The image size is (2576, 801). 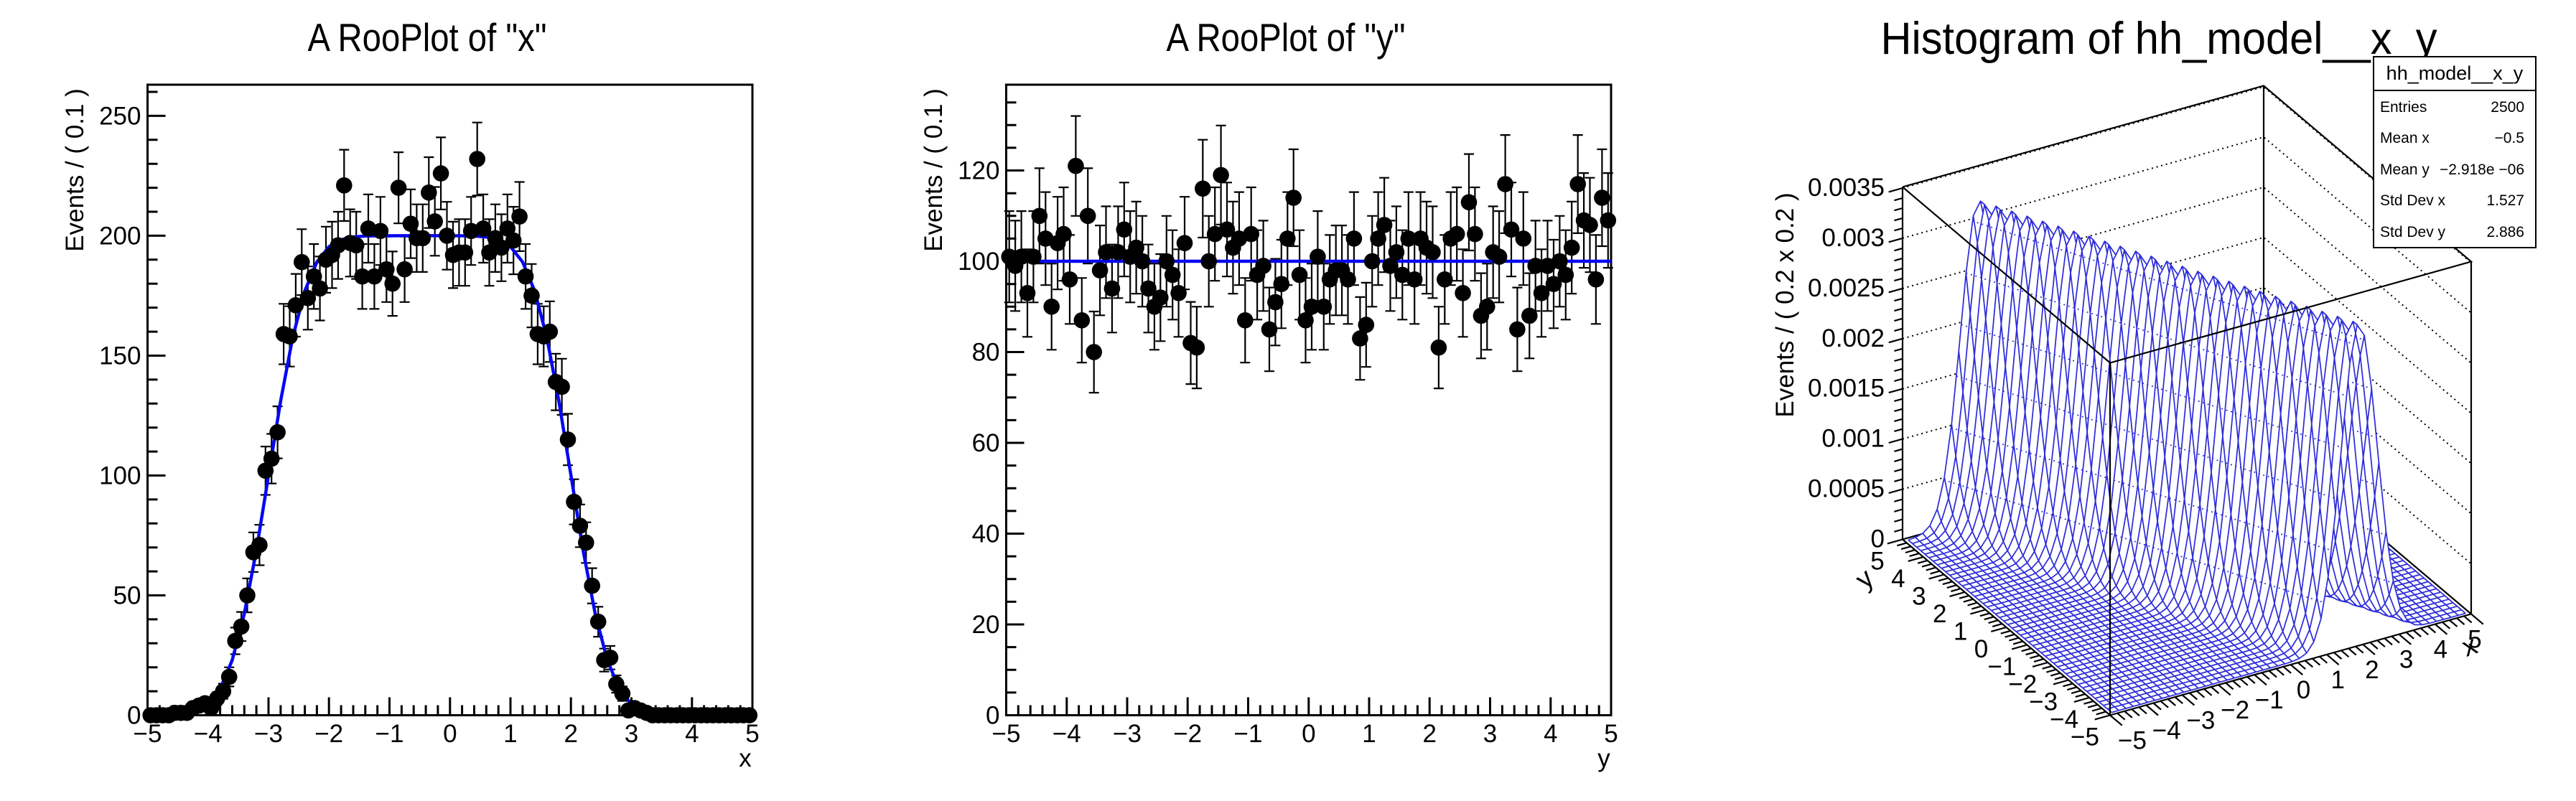 What do you see at coordinates (1846, 389) in the screenshot?
I see `svg-text: 0.0015` at bounding box center [1846, 389].